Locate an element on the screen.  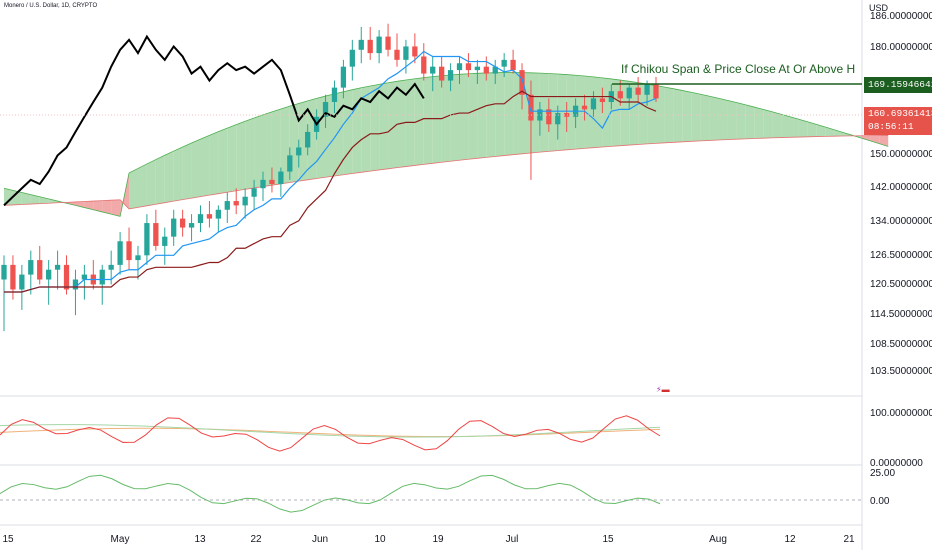
time-tick-label: 19 is located at coordinates (438, 539).